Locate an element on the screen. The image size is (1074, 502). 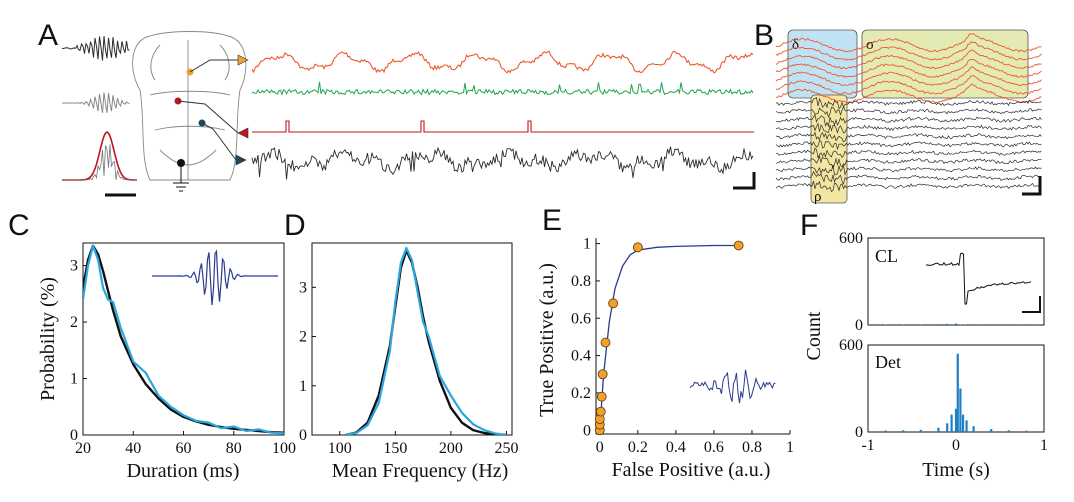
trace-black-lfp is located at coordinates (502, 163).